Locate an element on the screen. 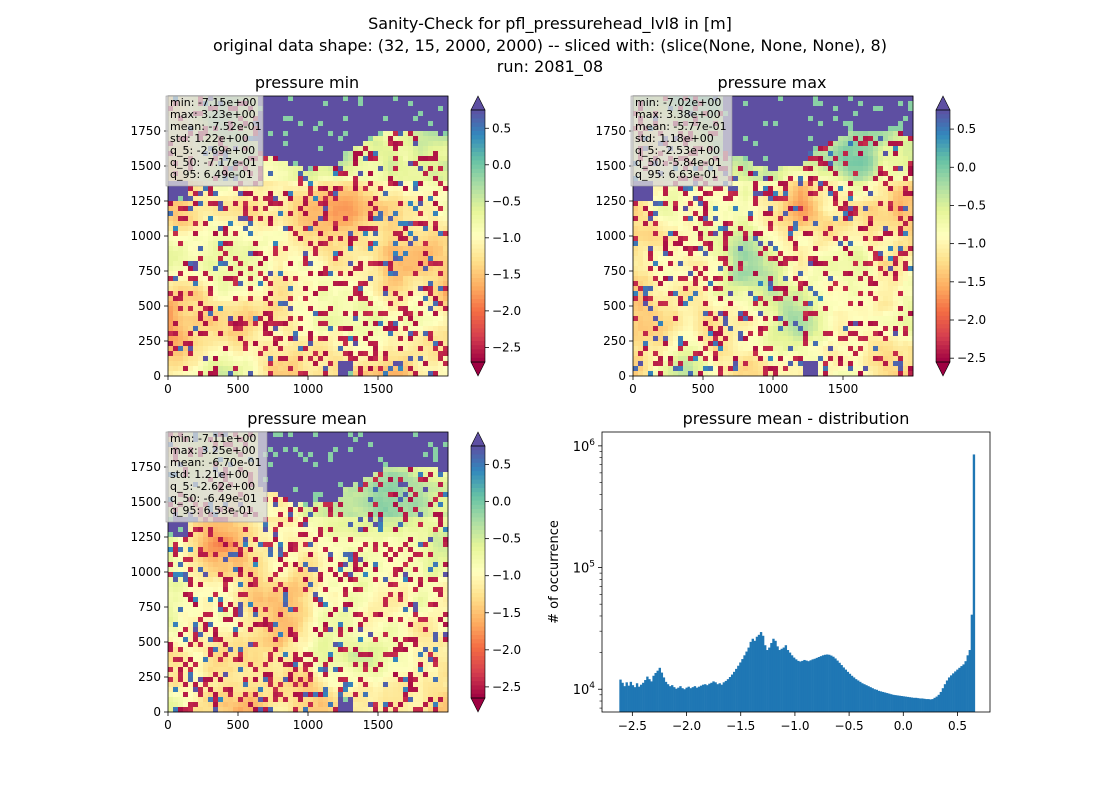 The height and width of the screenshot is (800, 1100). stat-max: max: 3.38e+00 is located at coordinates (678, 114).